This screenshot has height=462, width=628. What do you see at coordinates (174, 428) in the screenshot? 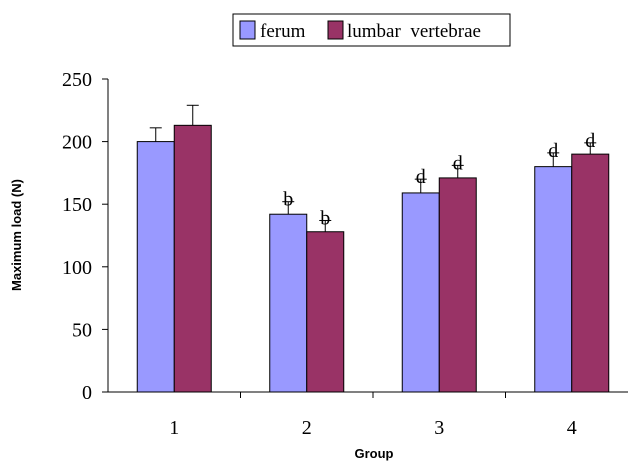
I see `x-tick-label: 1` at bounding box center [174, 428].